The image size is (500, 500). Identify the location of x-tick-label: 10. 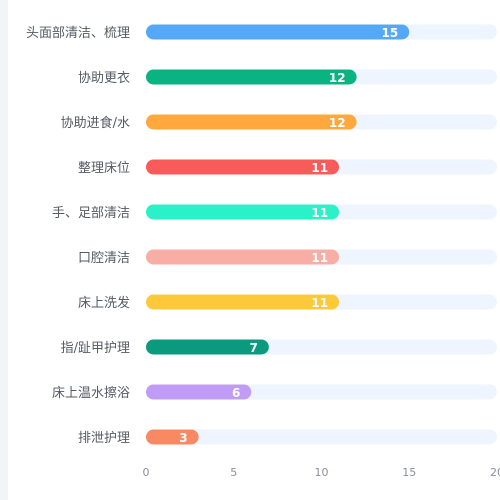
(322, 472).